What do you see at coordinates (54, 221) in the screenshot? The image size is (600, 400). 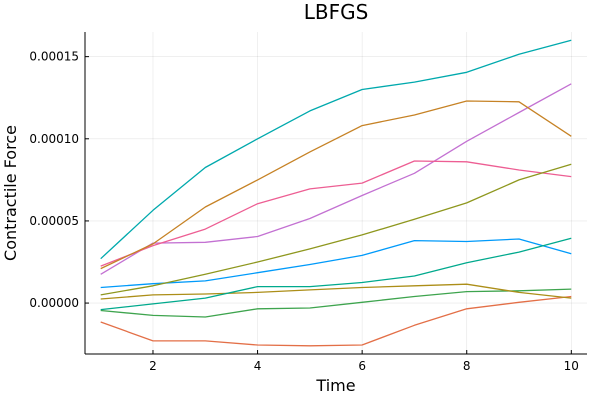 I see `y-tick-label: 0.00005` at bounding box center [54, 221].